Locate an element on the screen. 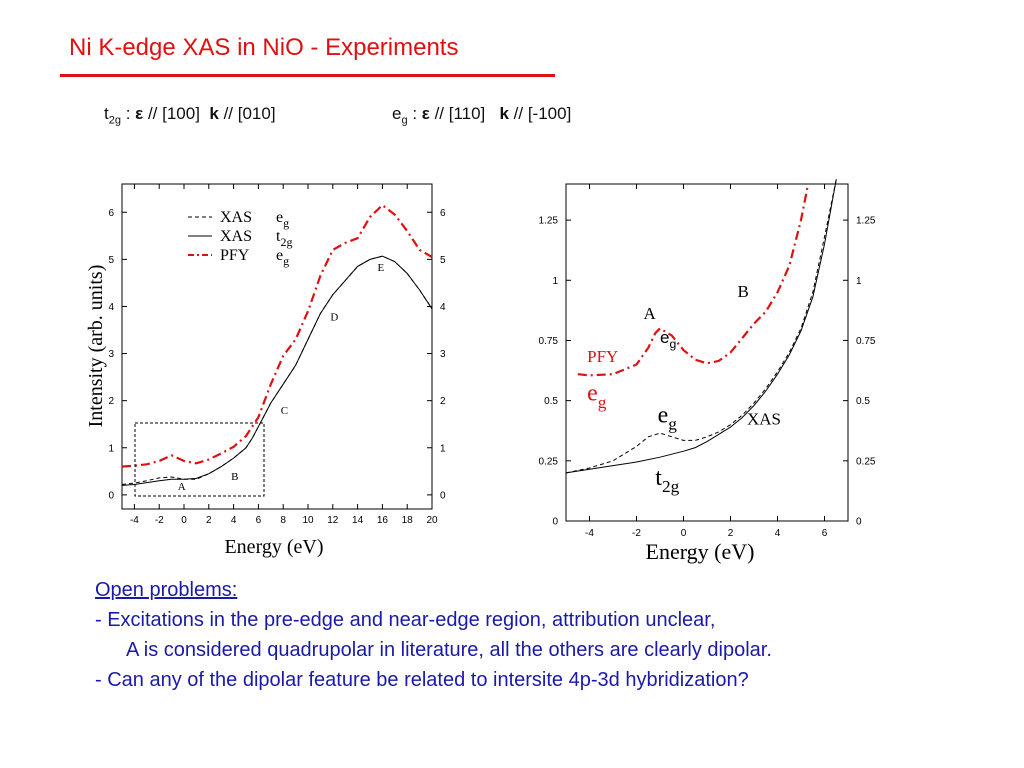 The height and width of the screenshot is (768, 1024). y-tick-label: 0.5 is located at coordinates (551, 401).